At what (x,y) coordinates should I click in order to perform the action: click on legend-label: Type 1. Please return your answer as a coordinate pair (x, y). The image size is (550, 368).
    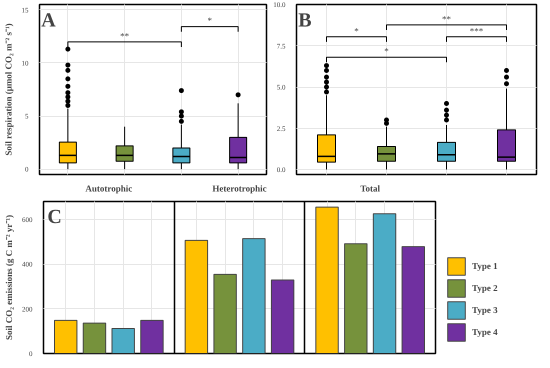
    Looking at the image, I should click on (485, 266).